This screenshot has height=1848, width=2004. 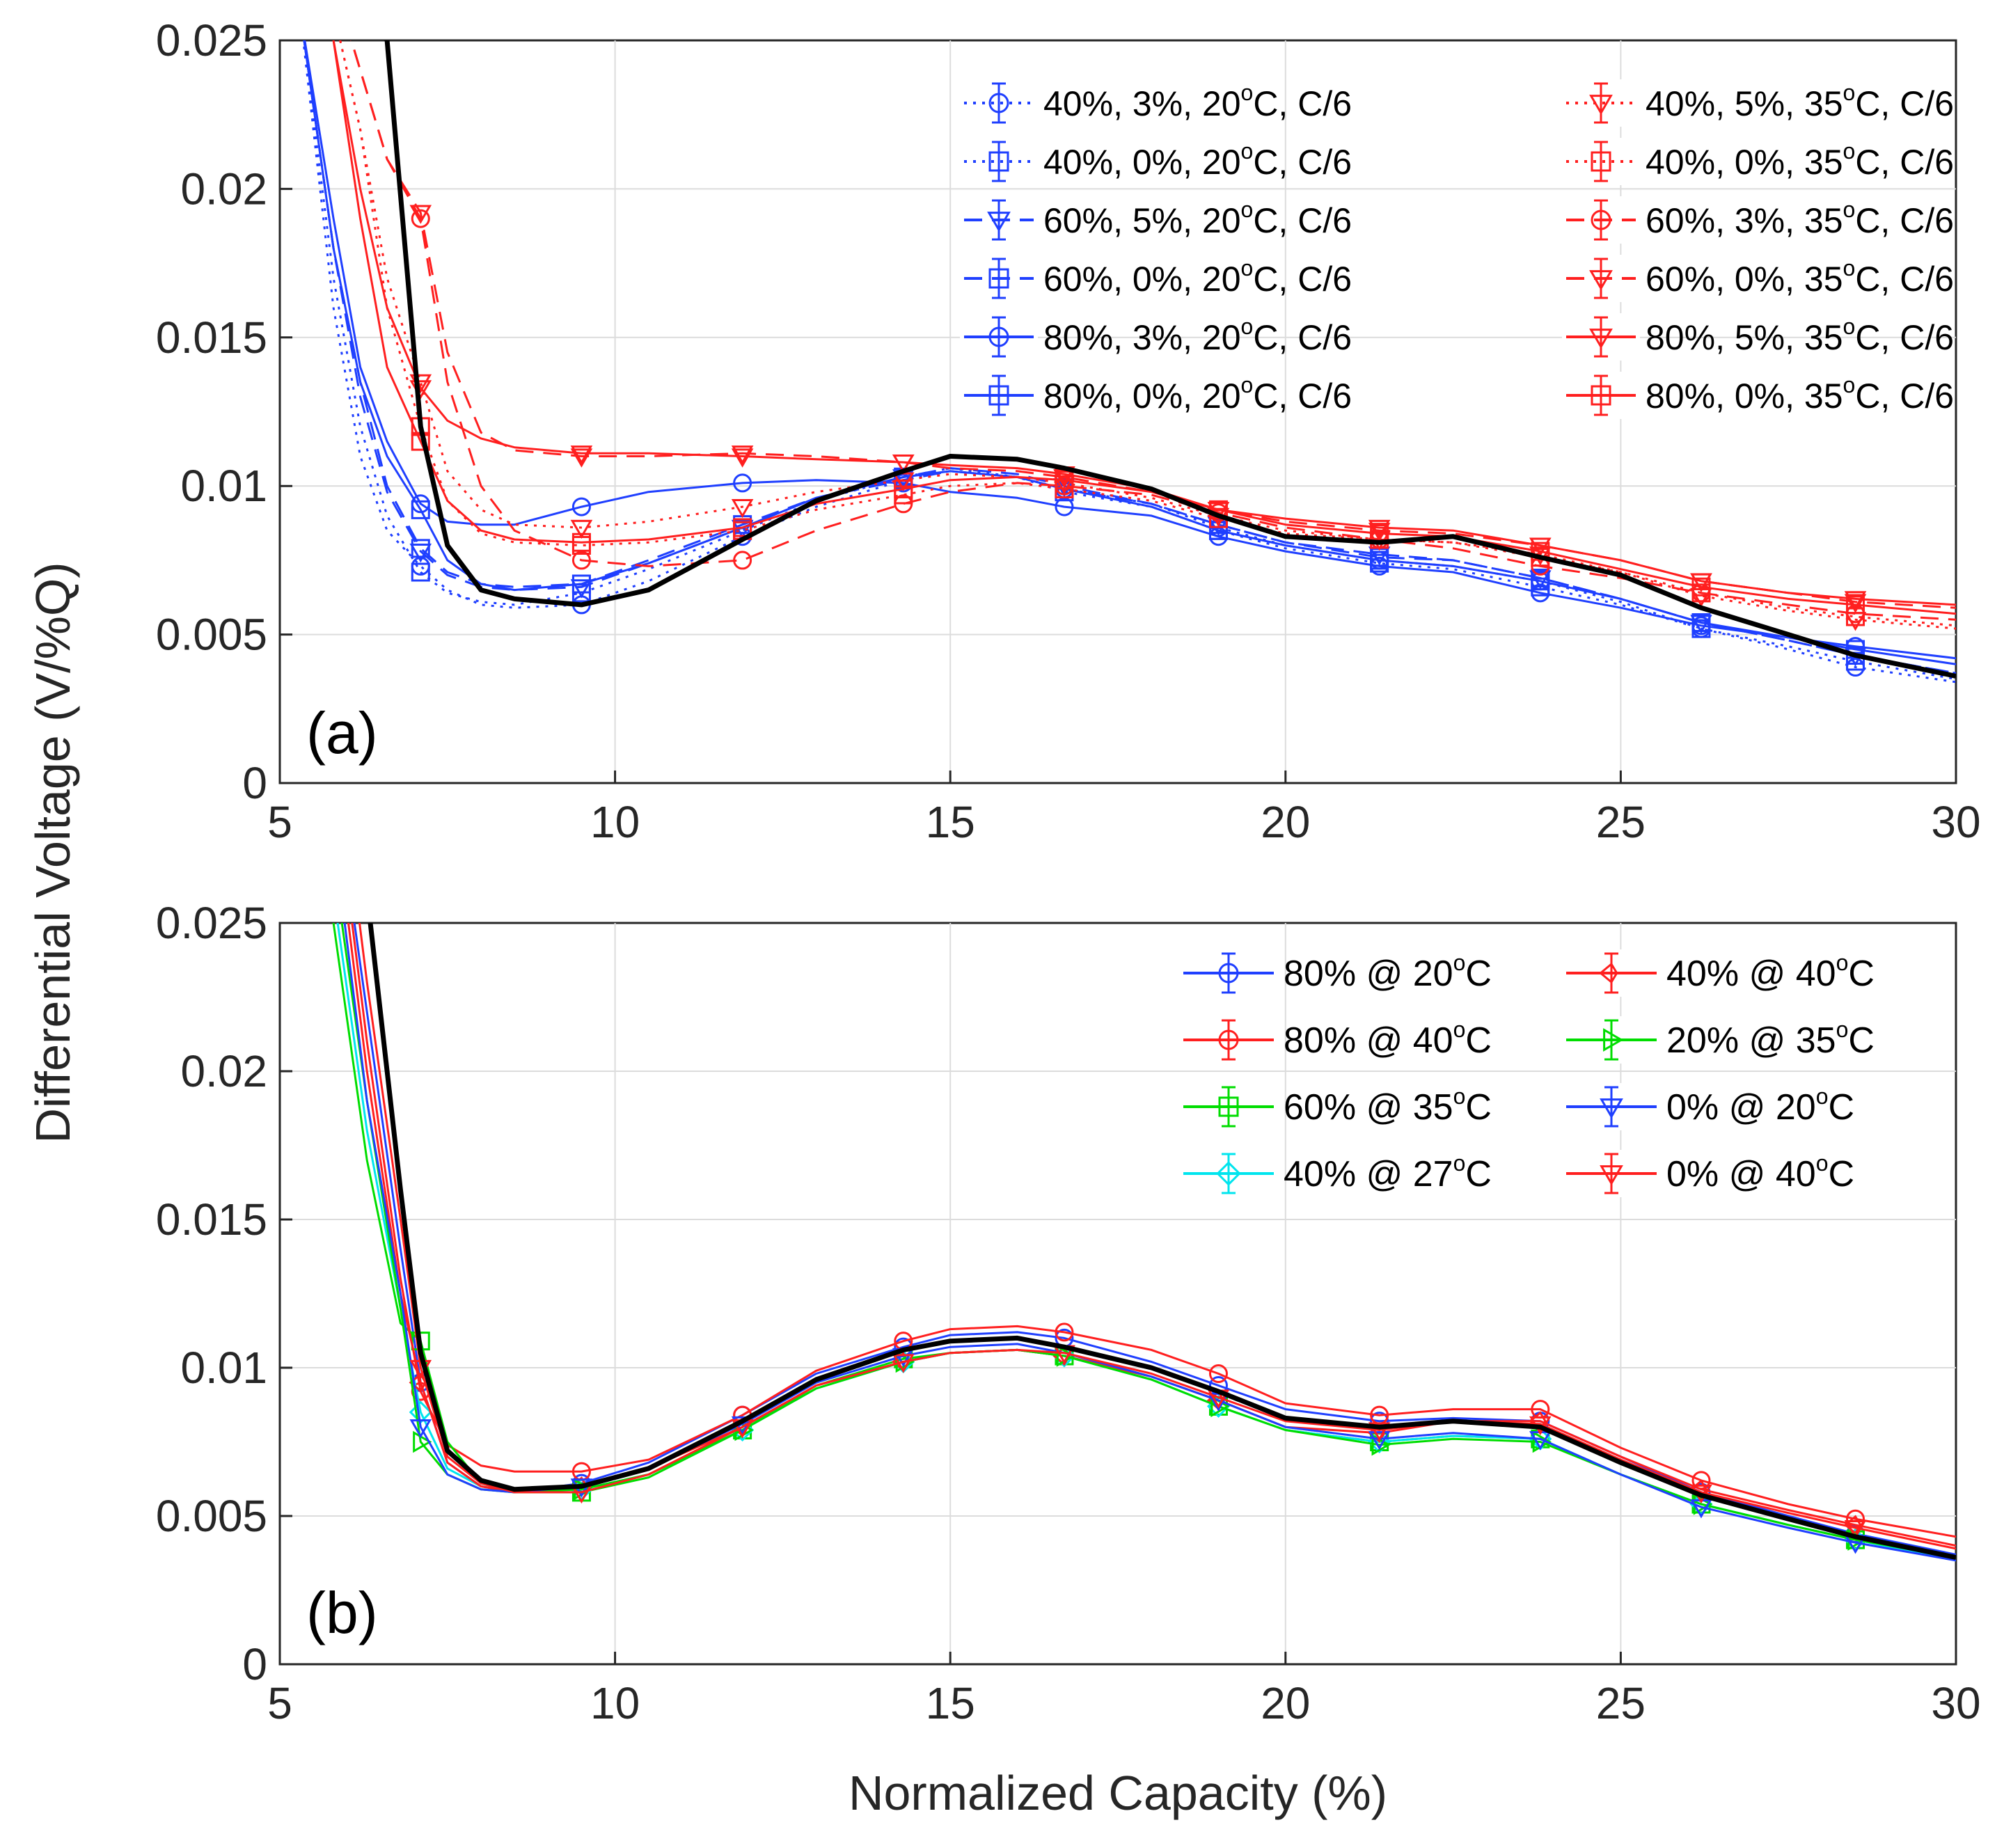 What do you see at coordinates (1197, 394) in the screenshot?
I see `legend-label: 80%, 0%, 20oC, C/6` at bounding box center [1197, 394].